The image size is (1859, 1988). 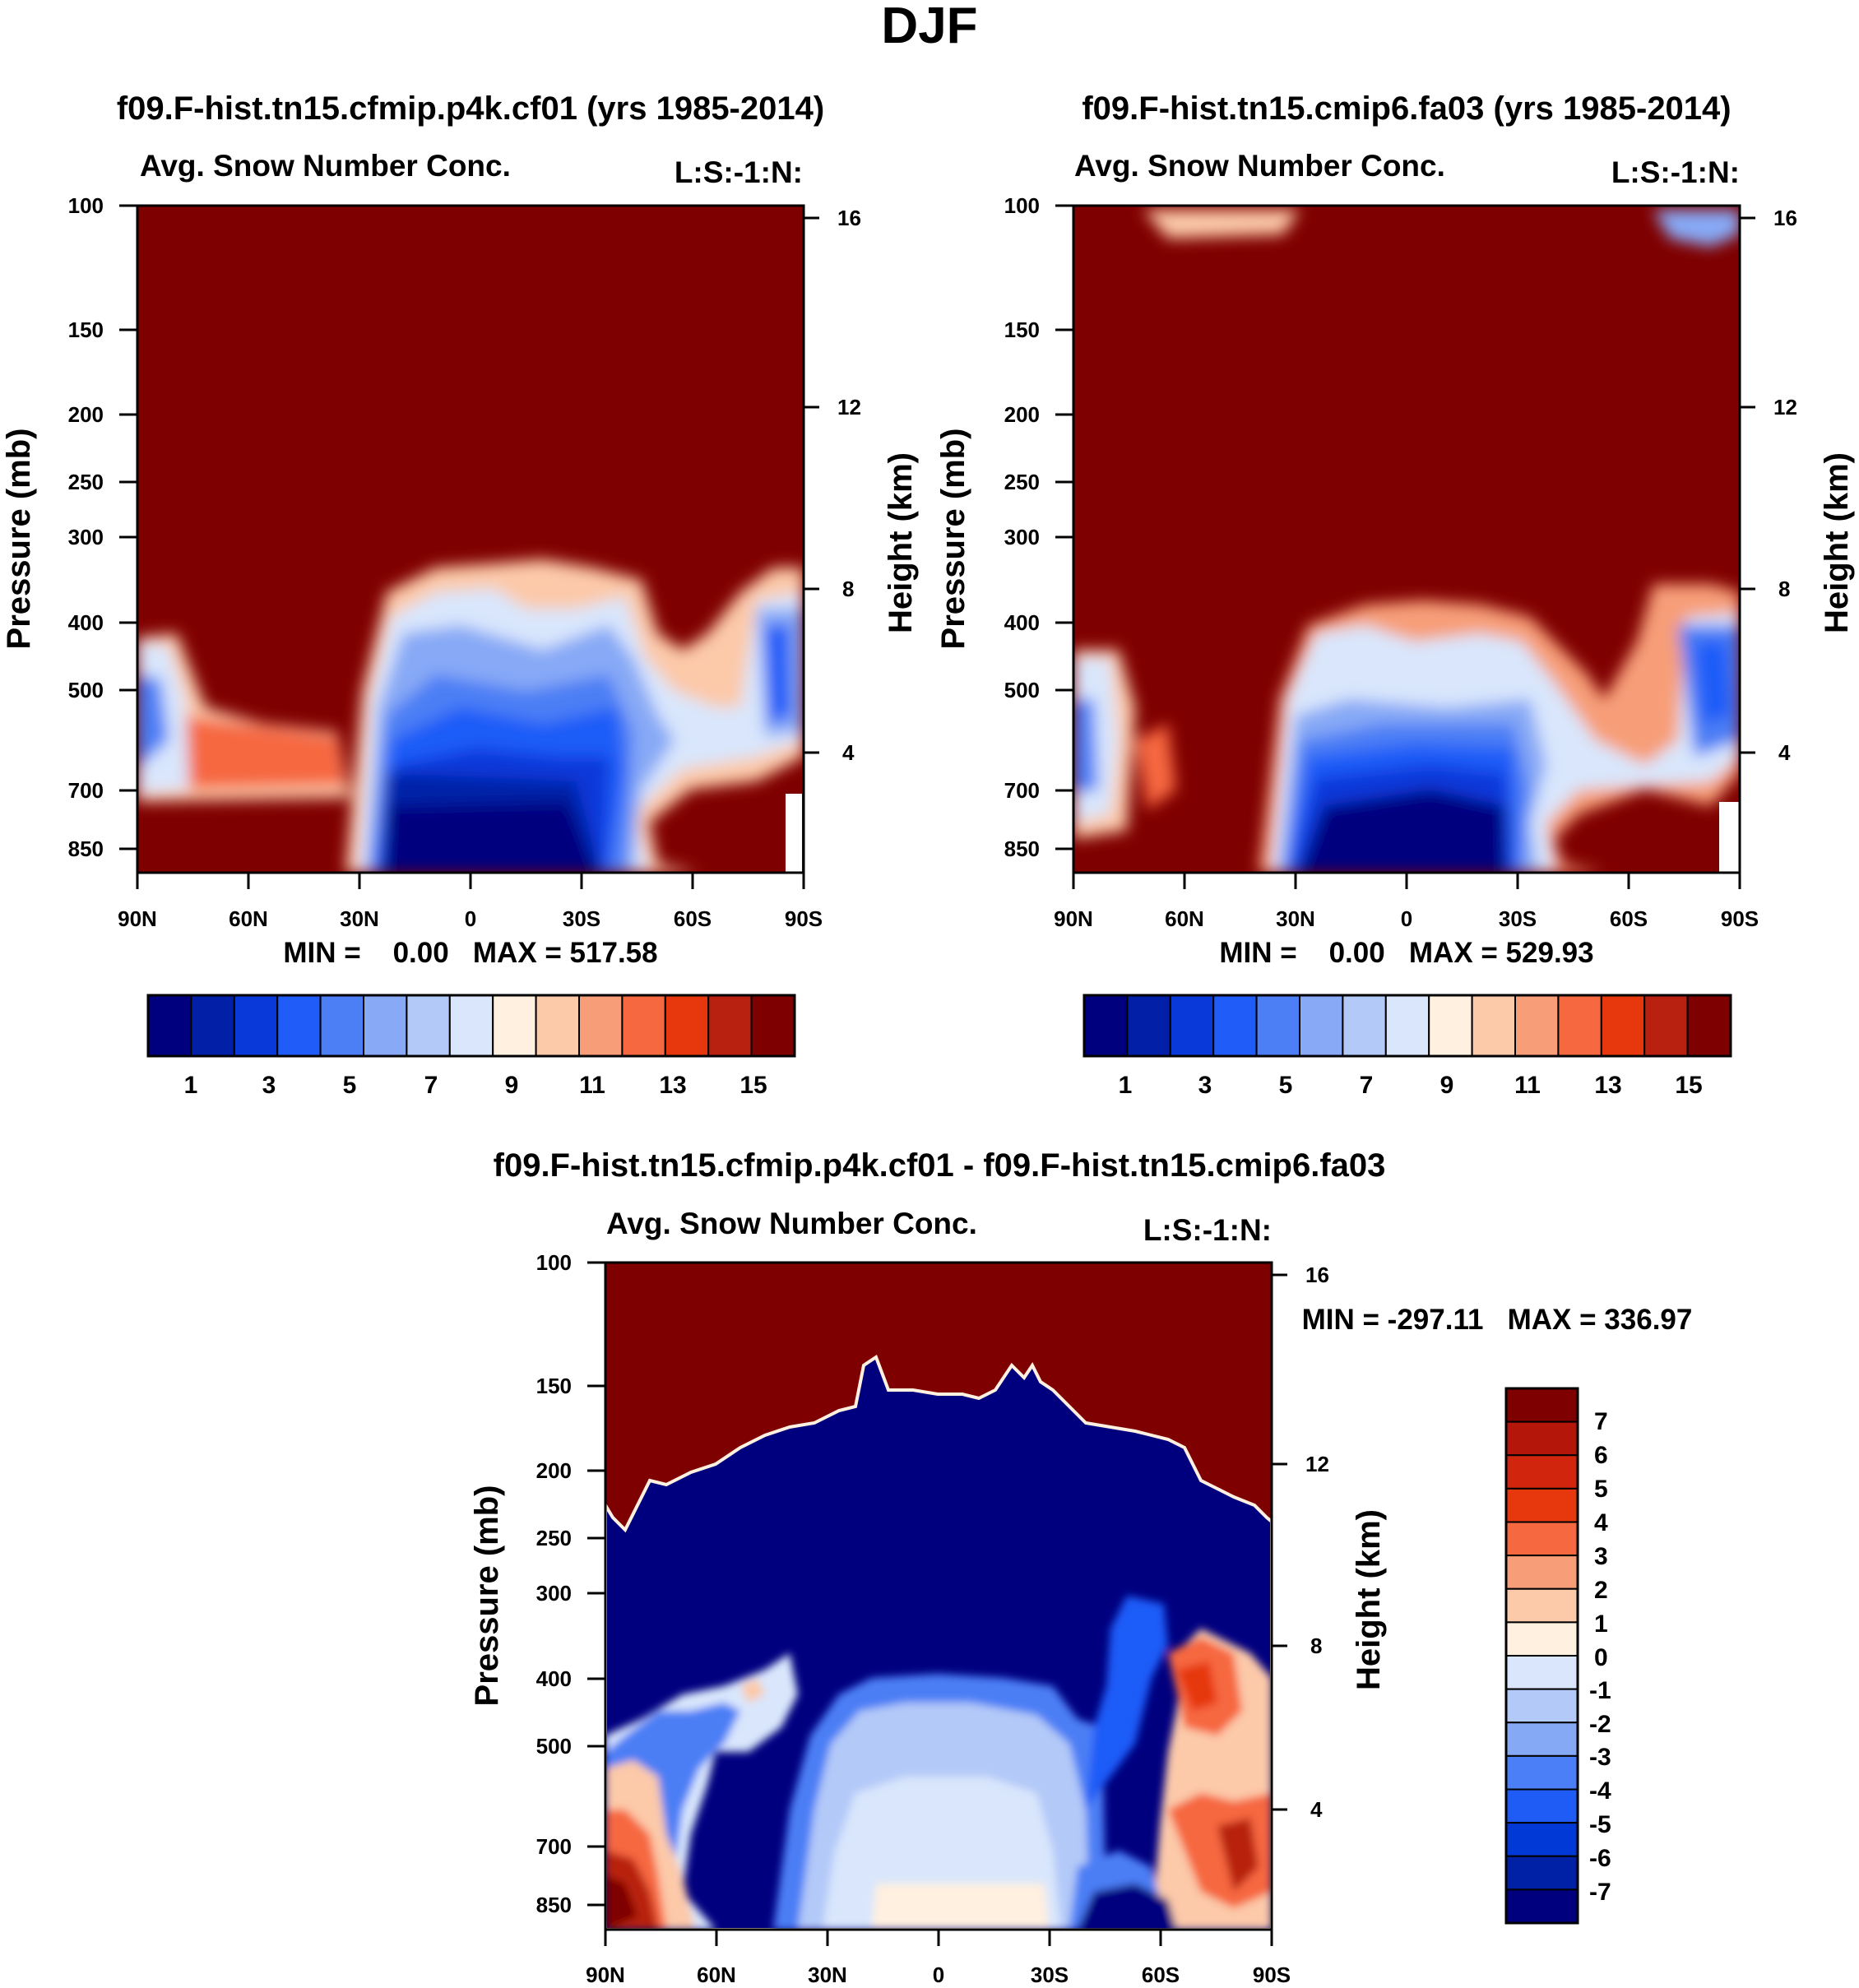 I want to click on colorbar-frame, so click(x=471, y=1026).